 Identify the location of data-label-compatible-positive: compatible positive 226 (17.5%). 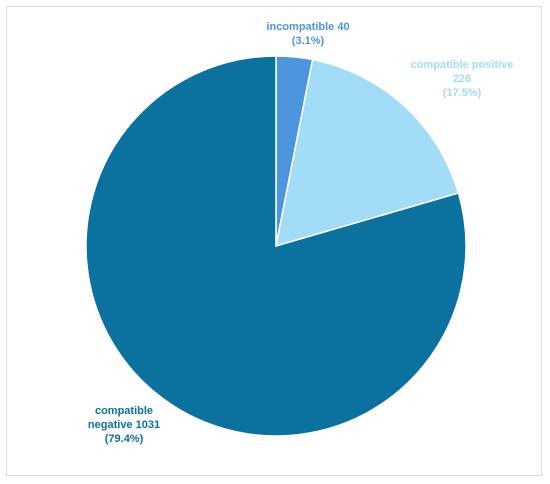
(462, 79).